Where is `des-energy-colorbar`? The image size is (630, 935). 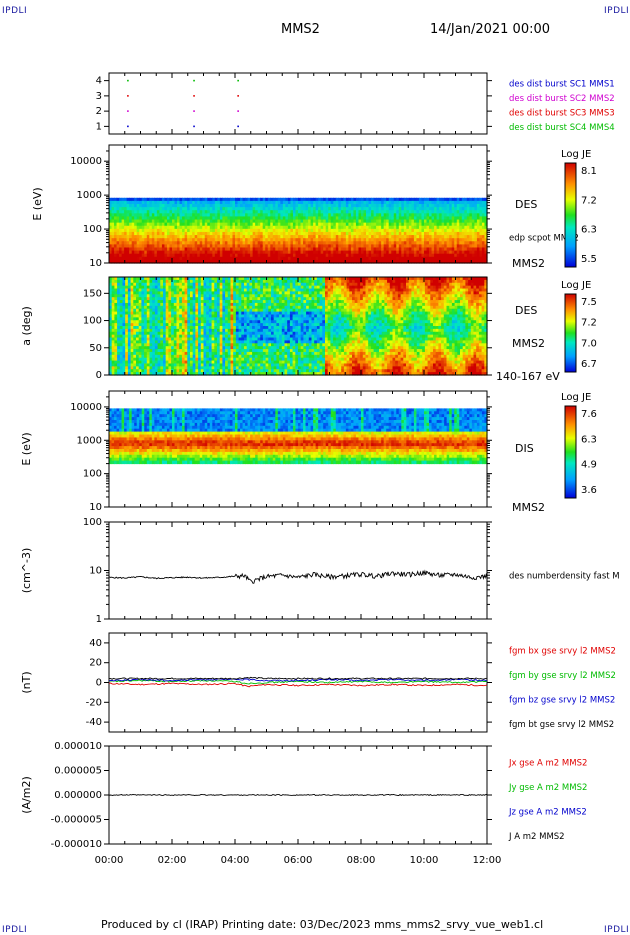 des-energy-colorbar is located at coordinates (570, 215).